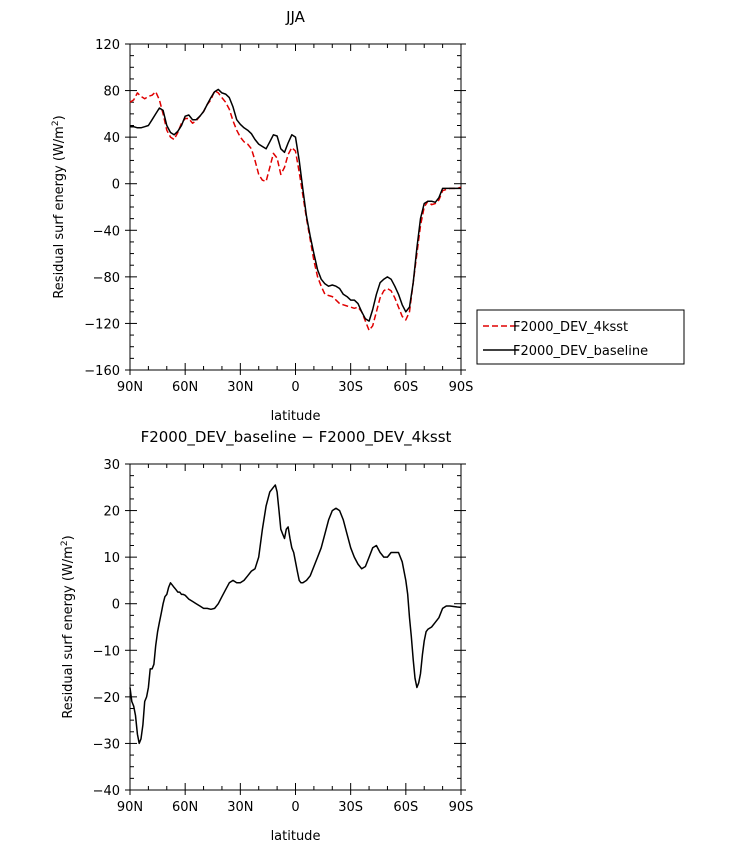  Describe the element at coordinates (350, 807) in the screenshot. I see `bot-xtick-label: 30S` at that location.